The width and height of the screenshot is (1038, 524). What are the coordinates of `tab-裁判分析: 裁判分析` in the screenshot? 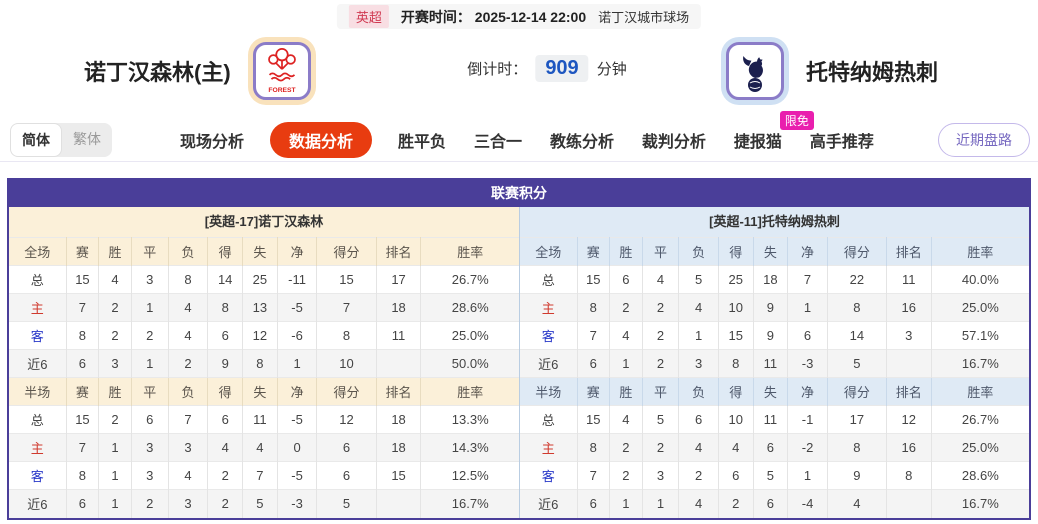 It's located at (673, 142).